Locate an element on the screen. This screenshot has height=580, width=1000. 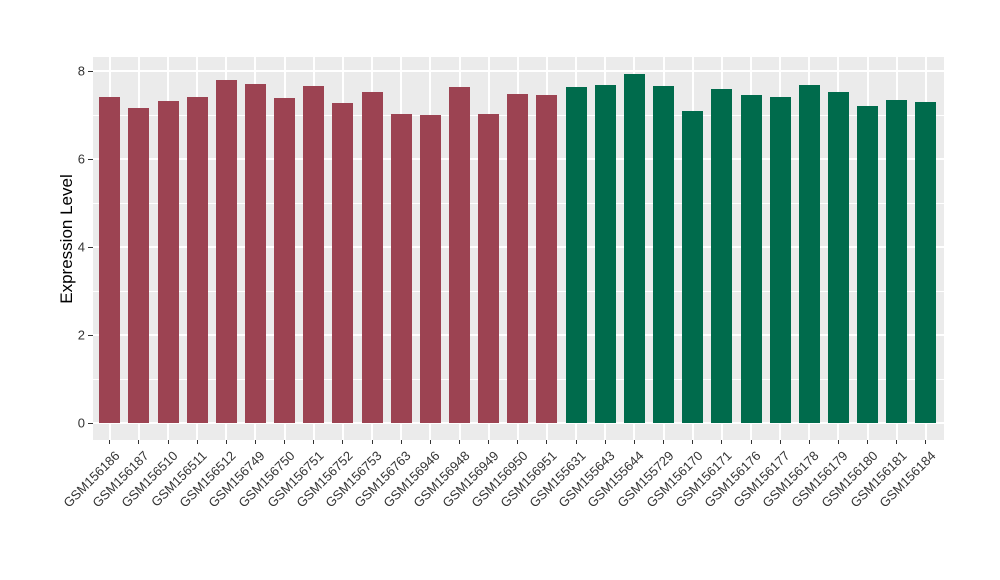
y-tick-label: 8 is located at coordinates (81, 71).